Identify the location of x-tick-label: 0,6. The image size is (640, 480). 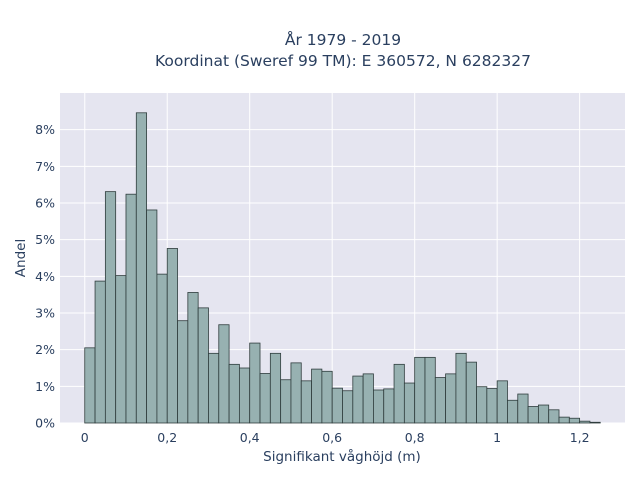
(332, 437).